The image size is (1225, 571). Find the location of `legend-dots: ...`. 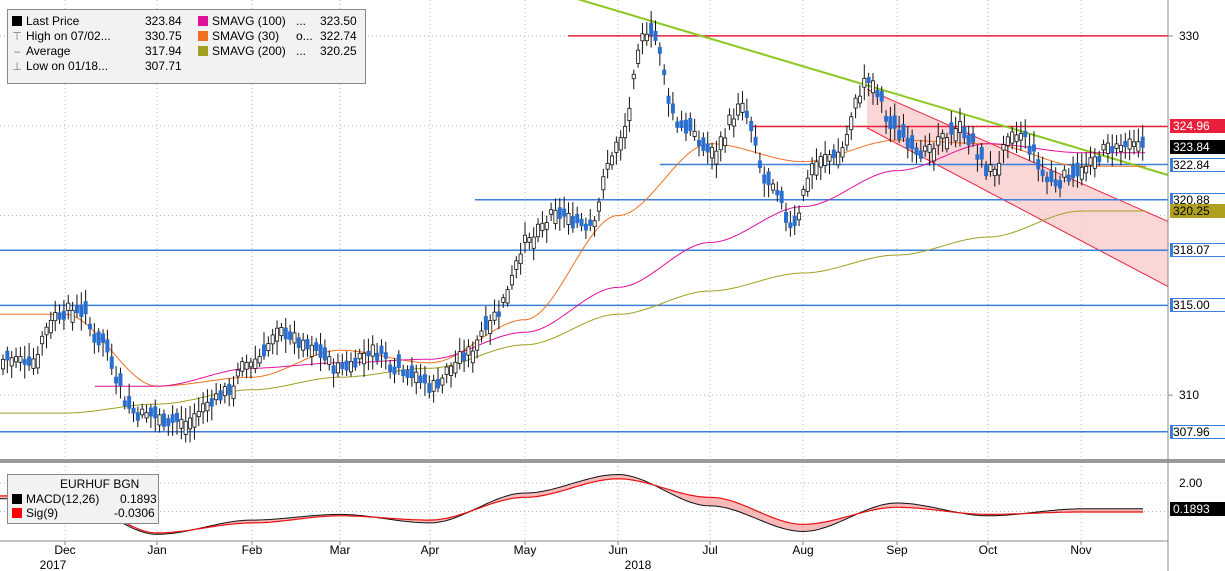

legend-dots: ... is located at coordinates (301, 51).